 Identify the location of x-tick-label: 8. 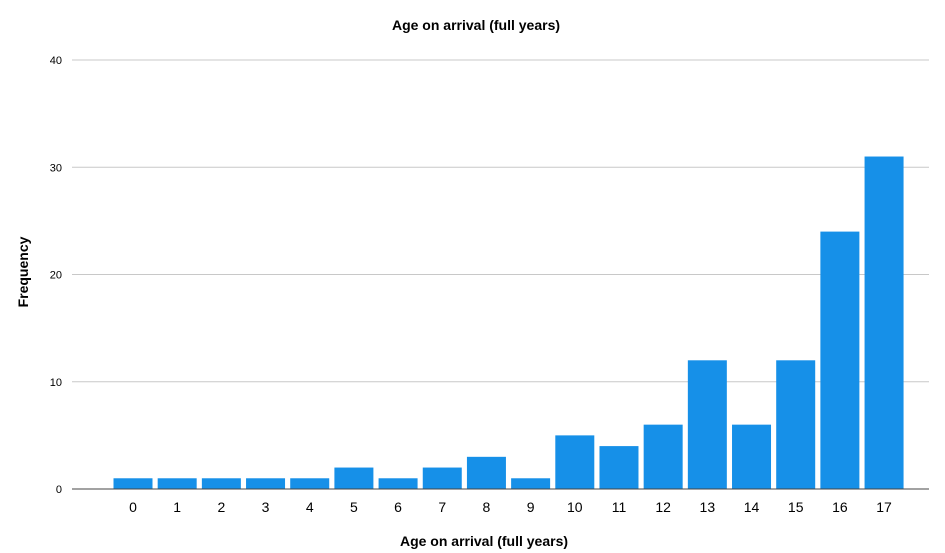
(487, 507).